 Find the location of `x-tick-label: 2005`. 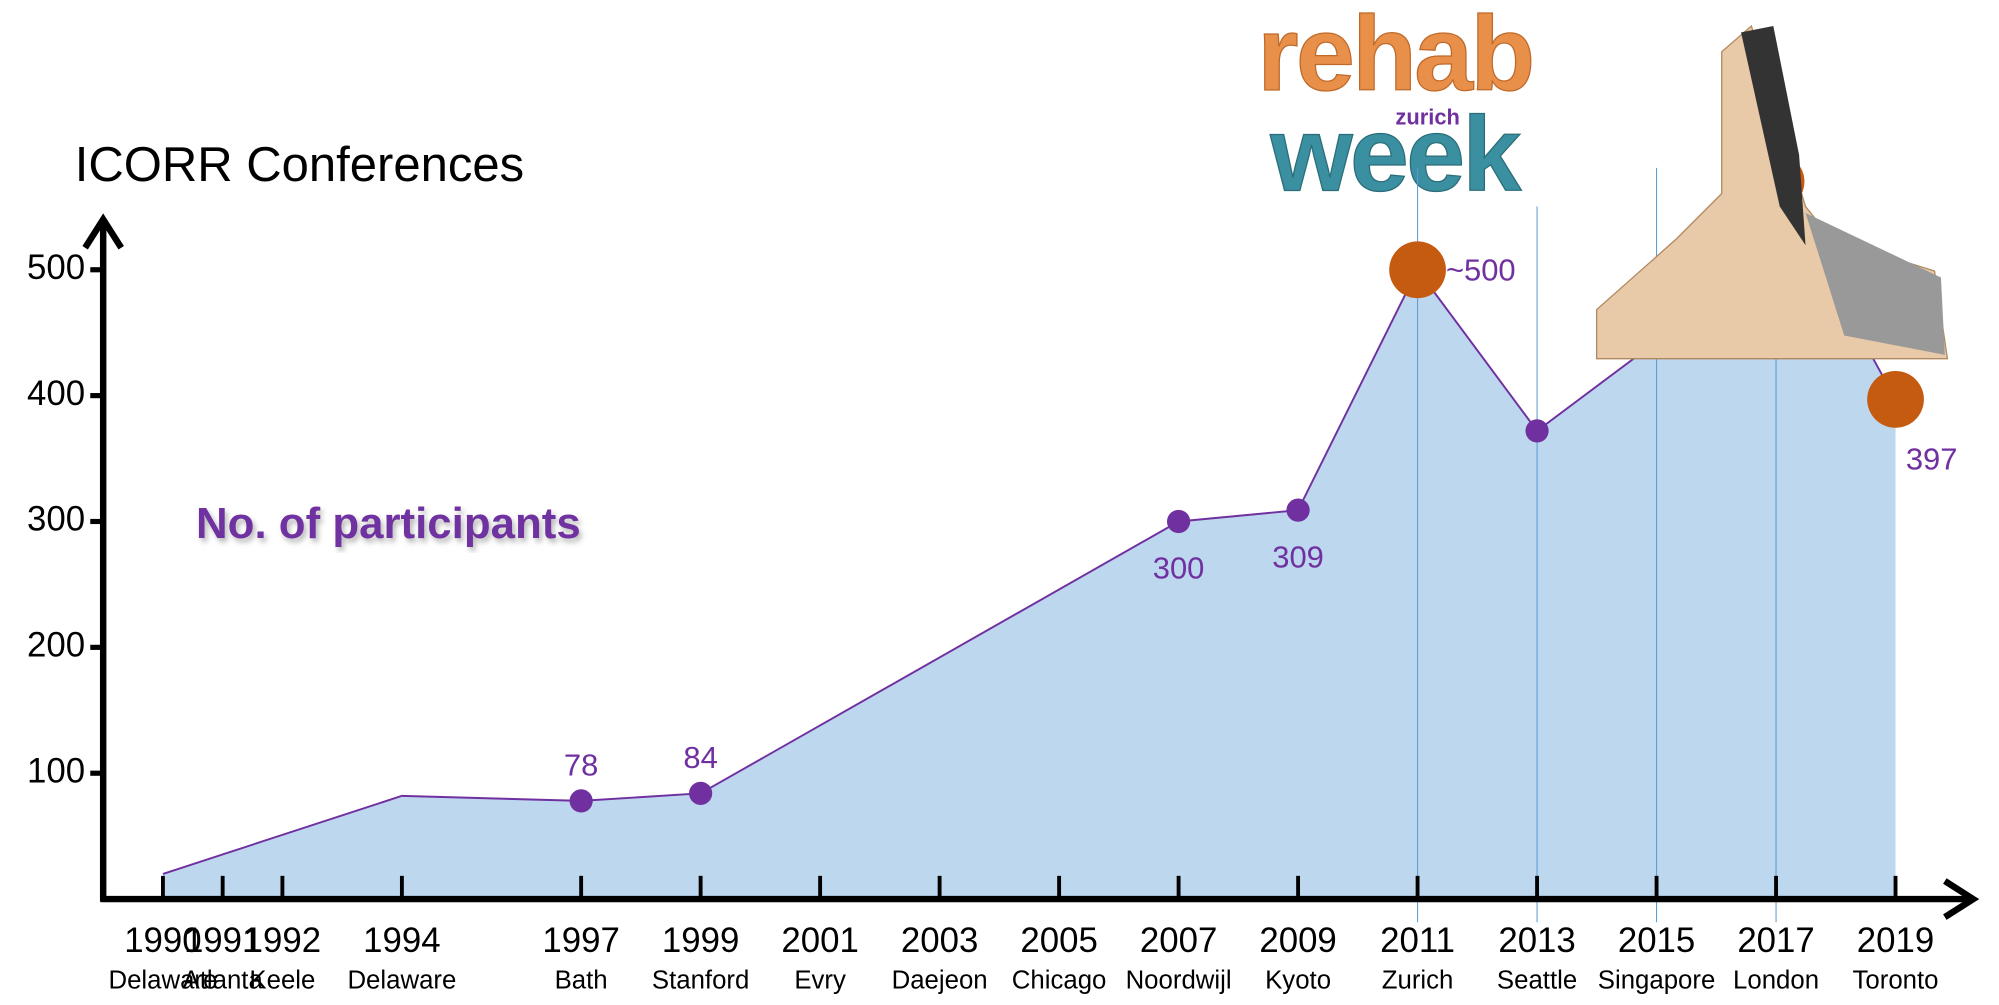

x-tick-label: 2005 is located at coordinates (1058, 940).